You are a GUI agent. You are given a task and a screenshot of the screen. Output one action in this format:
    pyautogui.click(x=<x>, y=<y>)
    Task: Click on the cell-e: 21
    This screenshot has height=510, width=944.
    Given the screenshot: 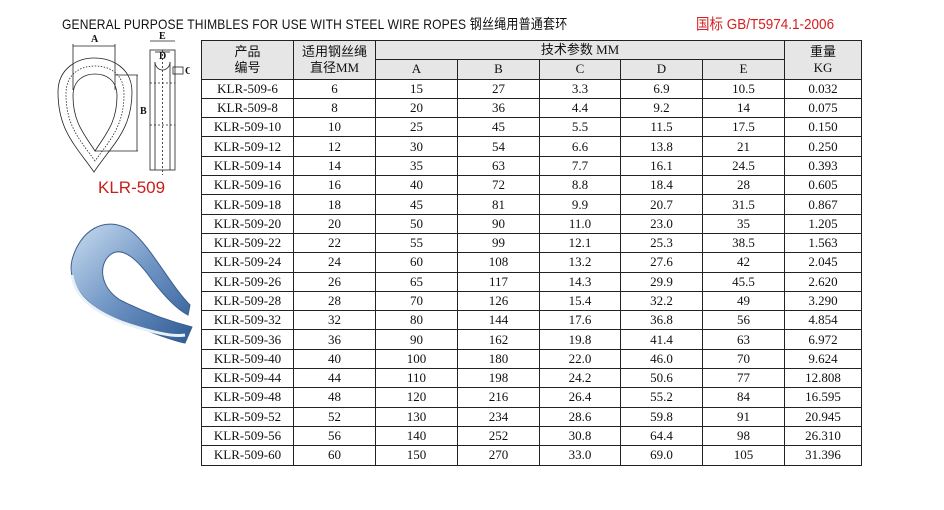 What is the action you would take?
    pyautogui.click(x=743, y=146)
    